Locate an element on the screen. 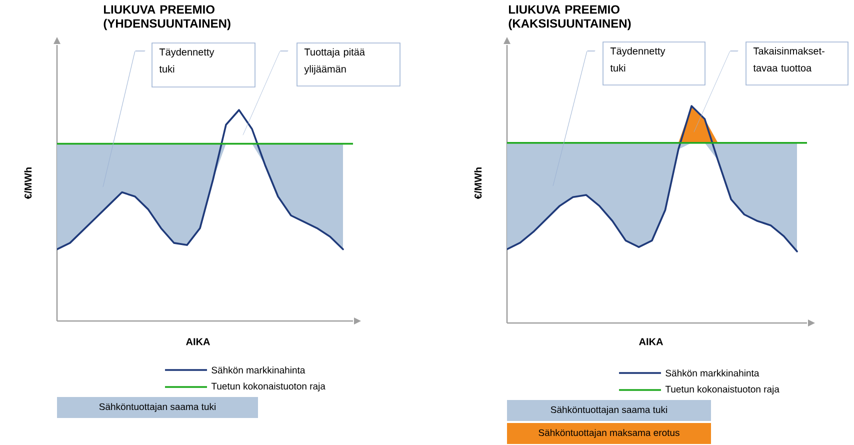 Image resolution: width=854 pixels, height=445 pixels. chart-title: LIUKUVA PREEMIO (KAKSISUUNTAINEN) is located at coordinates (569, 17).